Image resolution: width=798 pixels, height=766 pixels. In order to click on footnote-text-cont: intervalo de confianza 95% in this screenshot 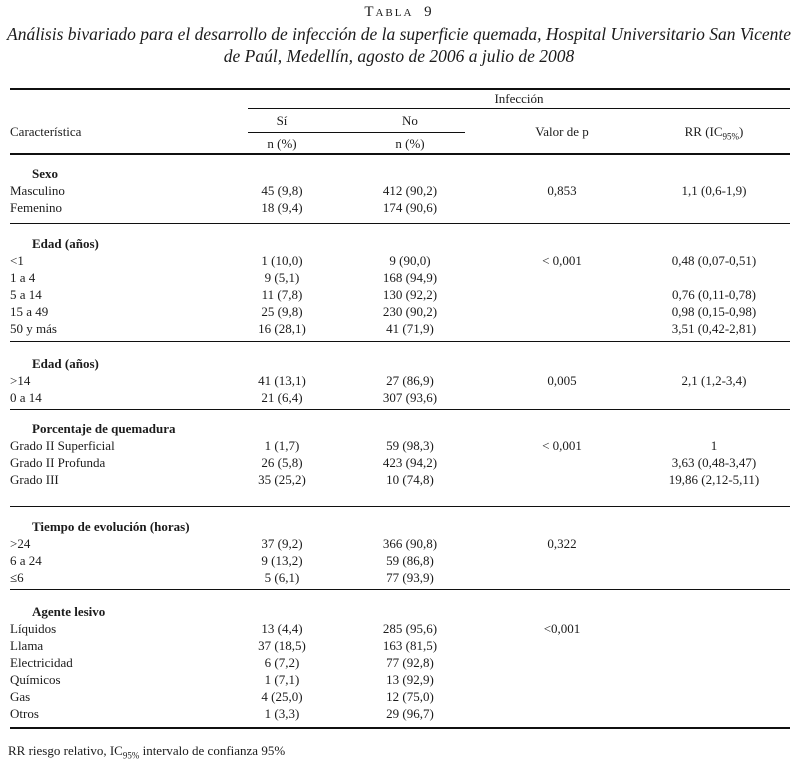, I will do `click(212, 750)`.